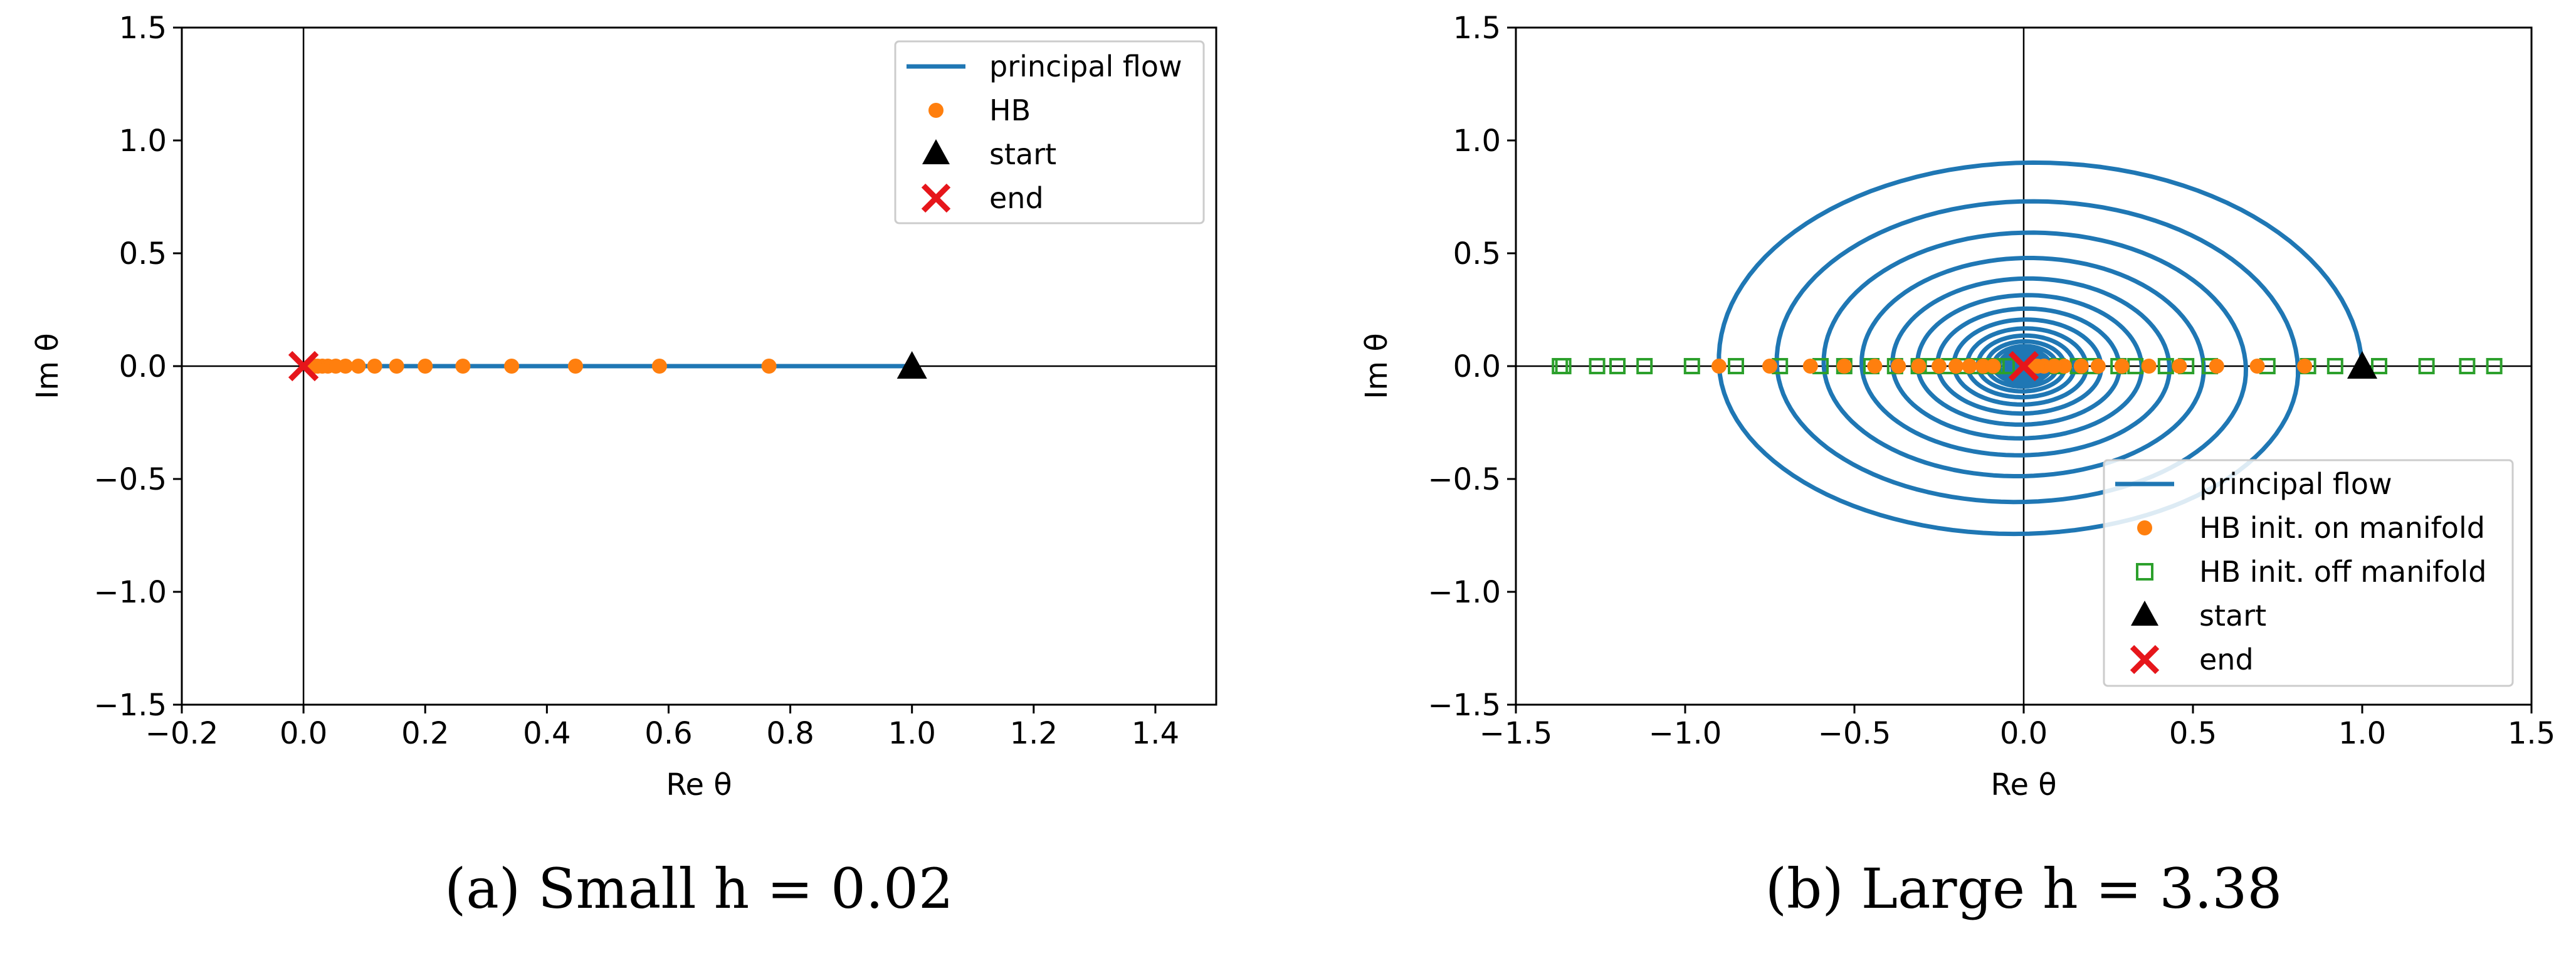 This screenshot has width=2576, height=968. Describe the element at coordinates (303, 733) in the screenshot. I see `a-xtick-label: 0.0` at that location.